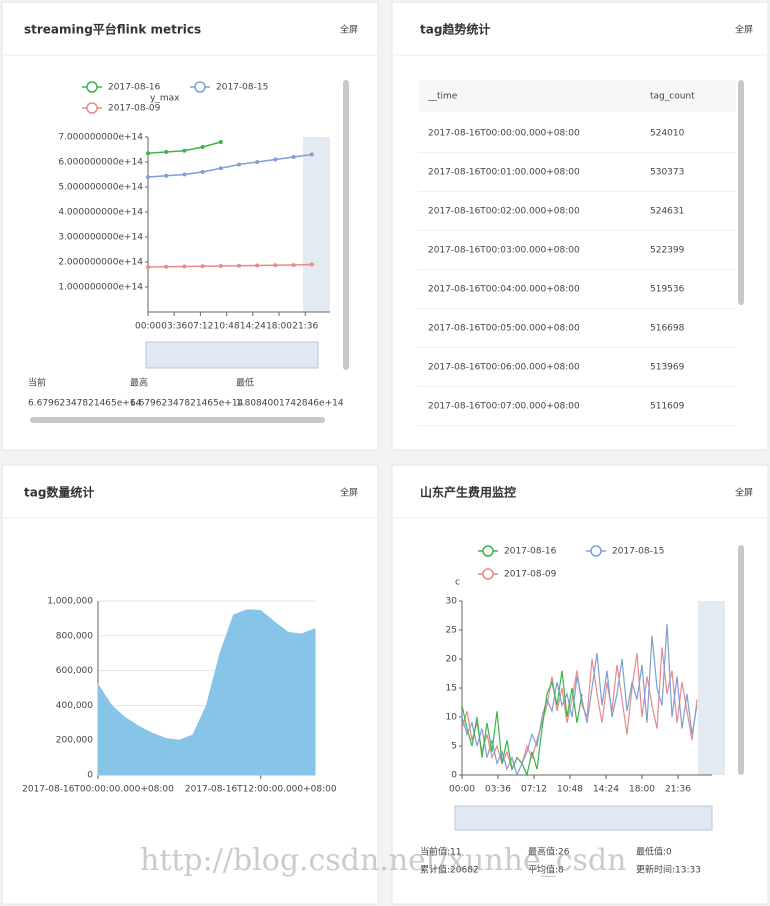  Describe the element at coordinates (74, 741) in the screenshot. I see `y-tick-label: 200,000` at that location.